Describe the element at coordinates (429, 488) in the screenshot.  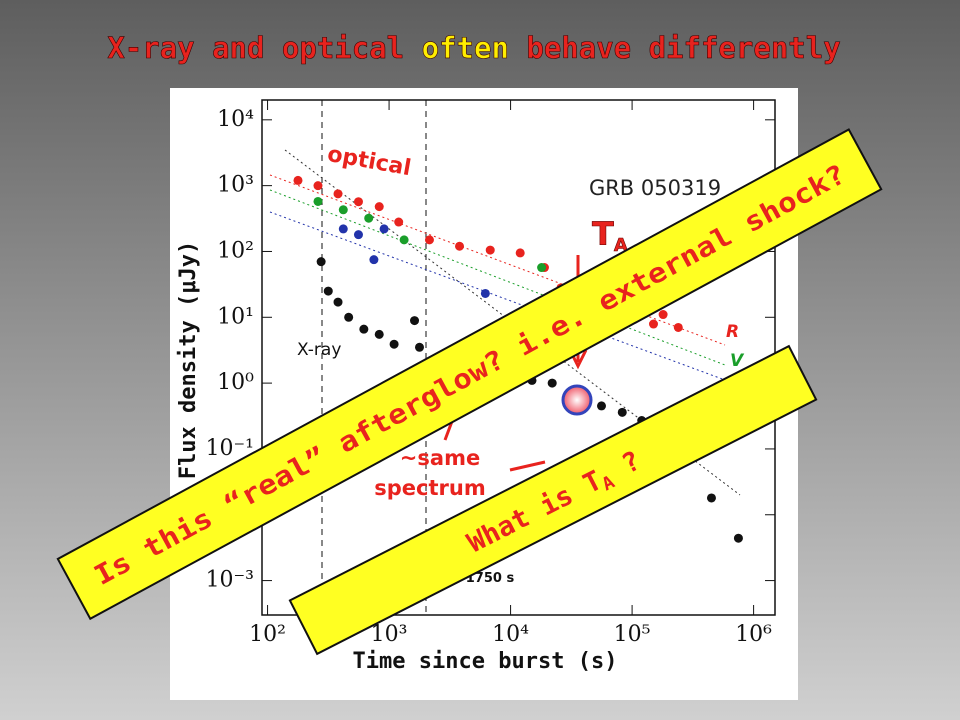
I see `spectrum-line: spectrum` at that location.